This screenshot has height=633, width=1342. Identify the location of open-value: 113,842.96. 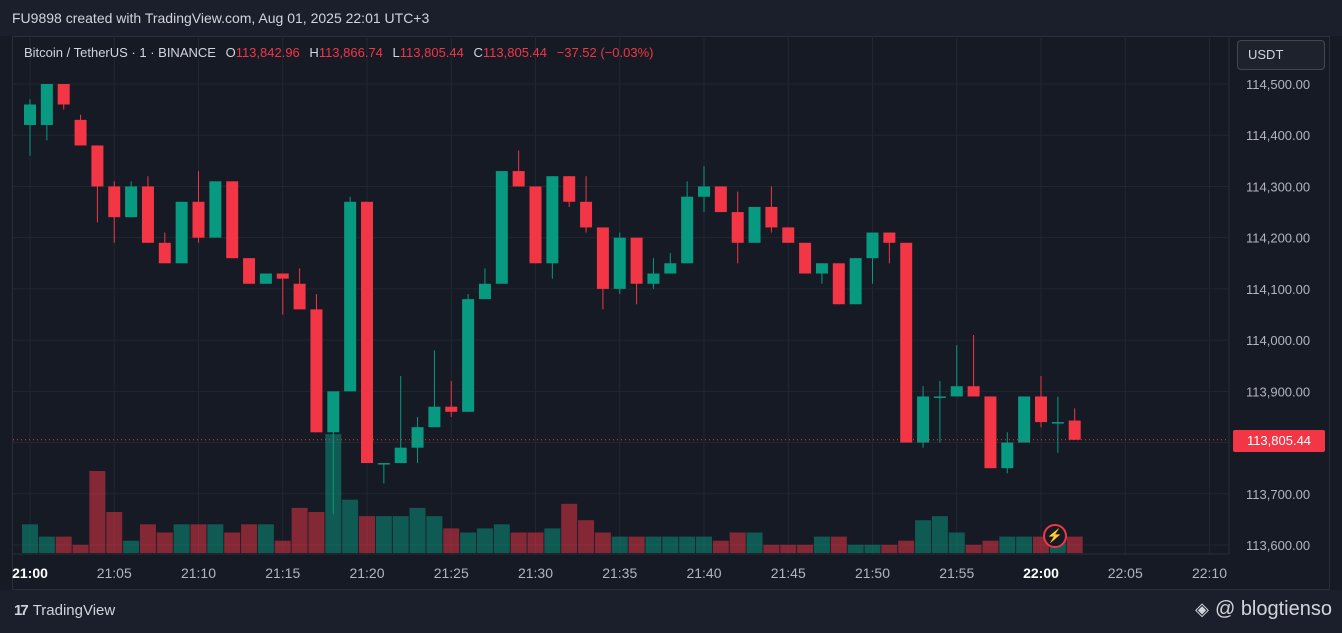
(267, 52).